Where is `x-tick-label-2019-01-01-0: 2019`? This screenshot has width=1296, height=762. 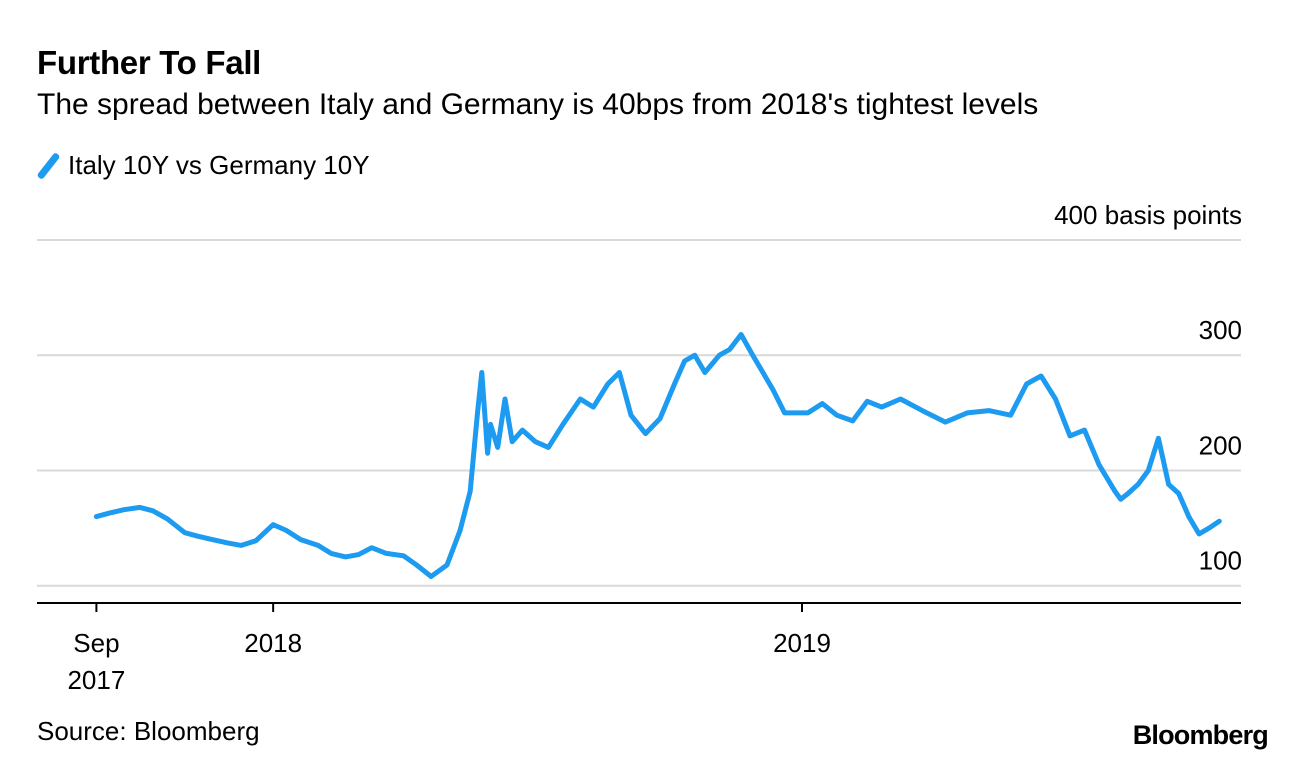 x-tick-label-2019-01-01-0: 2019 is located at coordinates (802, 643).